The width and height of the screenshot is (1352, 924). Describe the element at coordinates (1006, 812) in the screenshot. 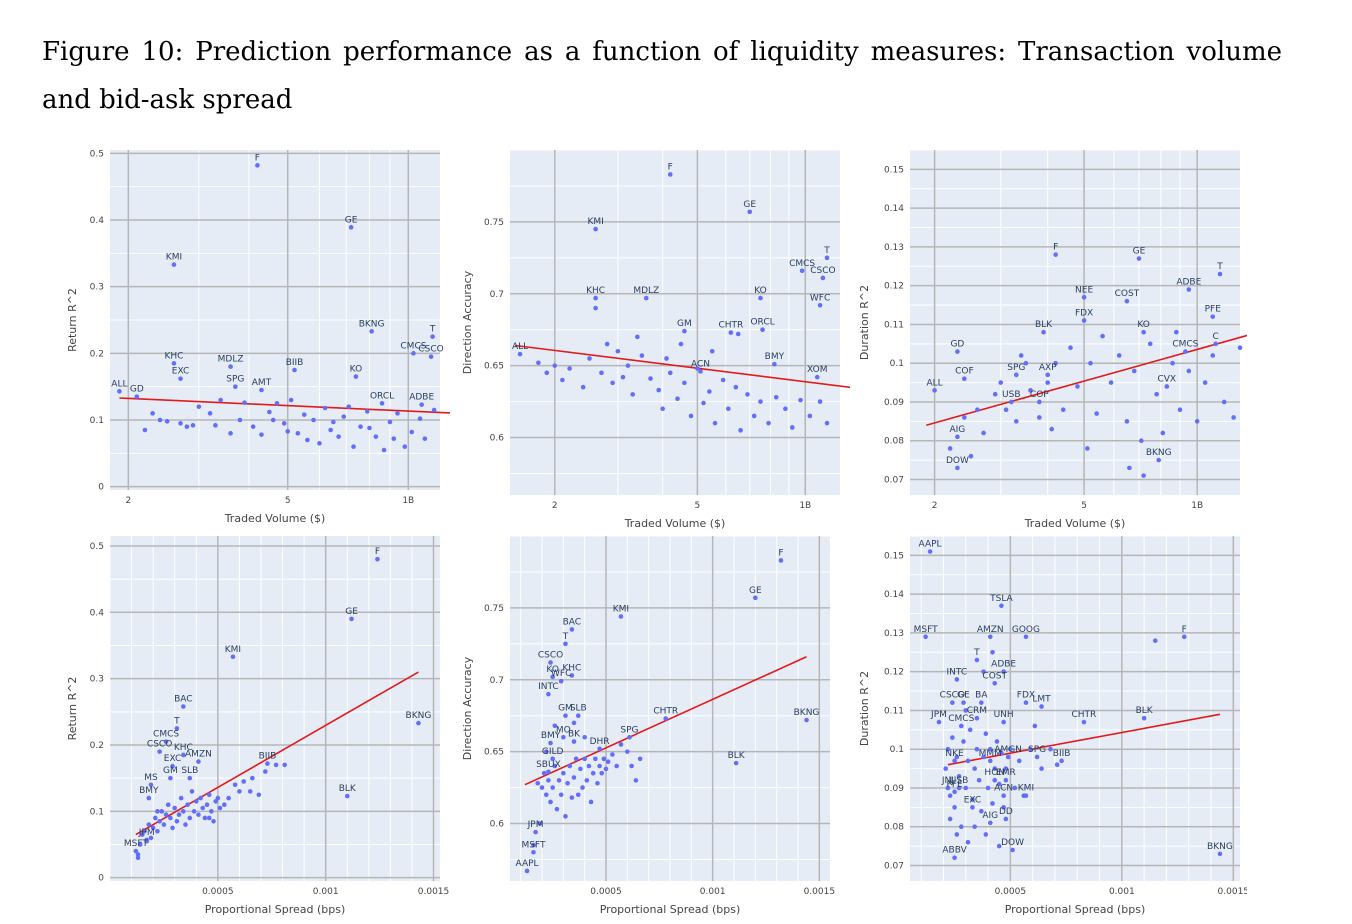

I see `point-label: DD` at that location.